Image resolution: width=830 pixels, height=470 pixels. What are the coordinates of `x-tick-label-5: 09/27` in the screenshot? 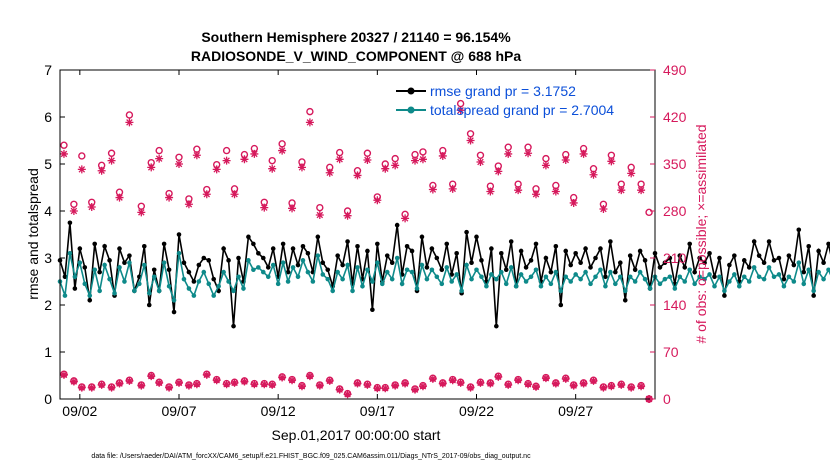 It's located at (575, 411).